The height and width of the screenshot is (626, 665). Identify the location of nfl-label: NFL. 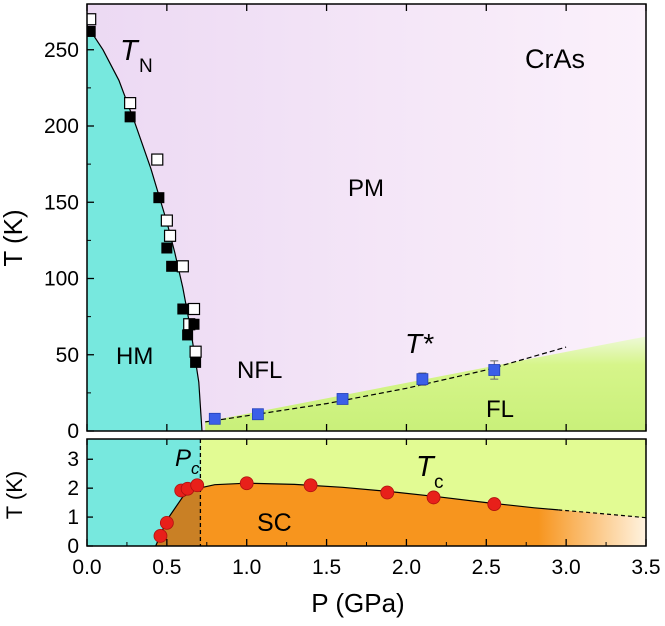
(259, 370).